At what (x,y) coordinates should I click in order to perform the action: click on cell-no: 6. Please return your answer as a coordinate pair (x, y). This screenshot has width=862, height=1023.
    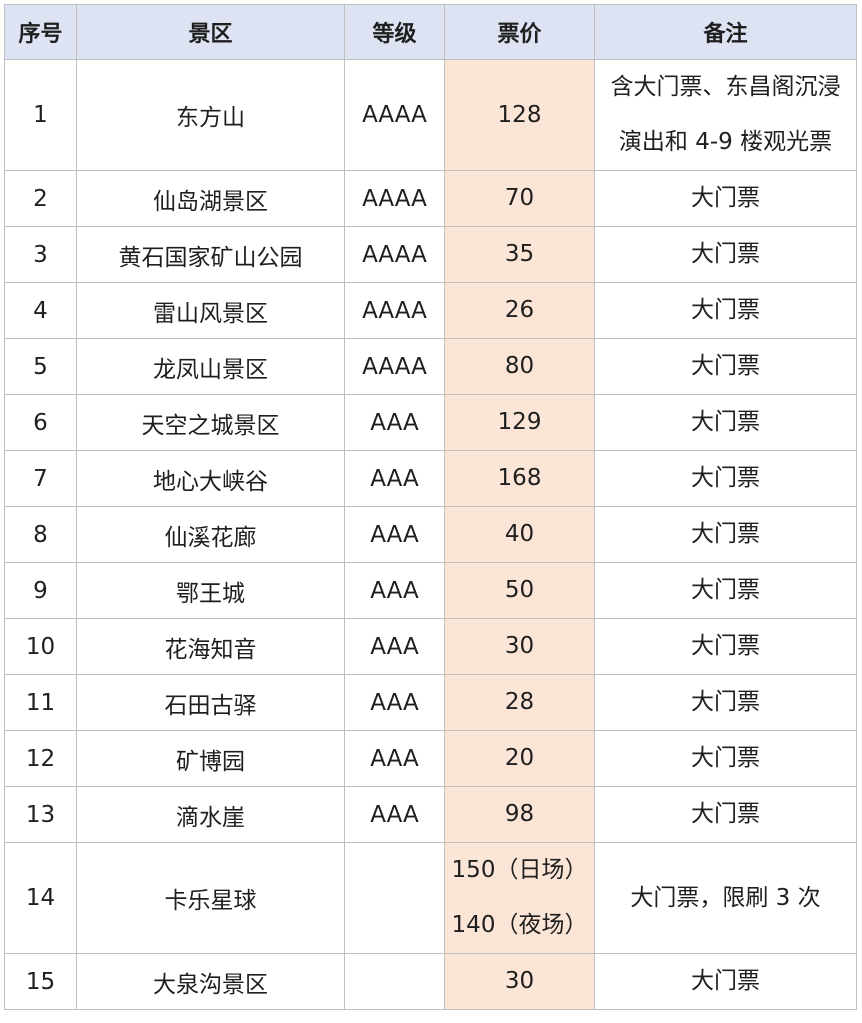
    Looking at the image, I should click on (40, 422).